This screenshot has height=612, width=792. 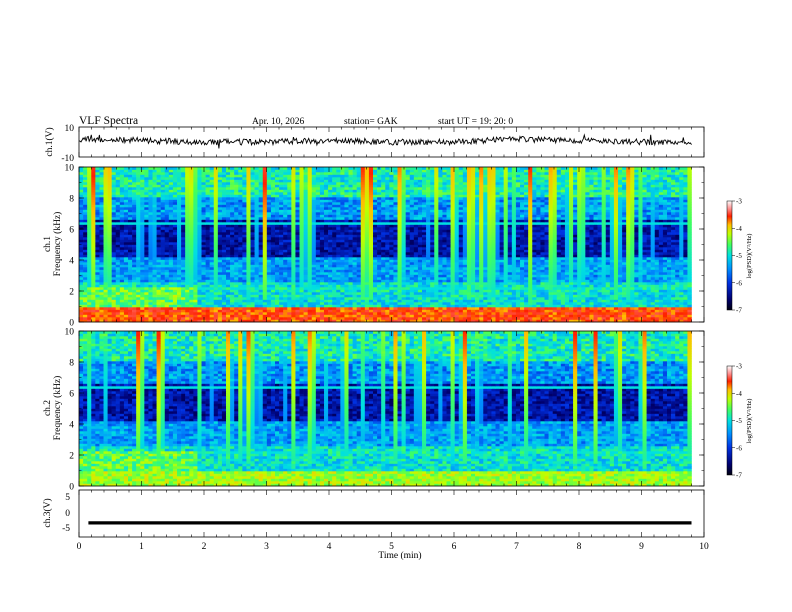 I want to click on ch1-waveform-trace, so click(x=385, y=141).